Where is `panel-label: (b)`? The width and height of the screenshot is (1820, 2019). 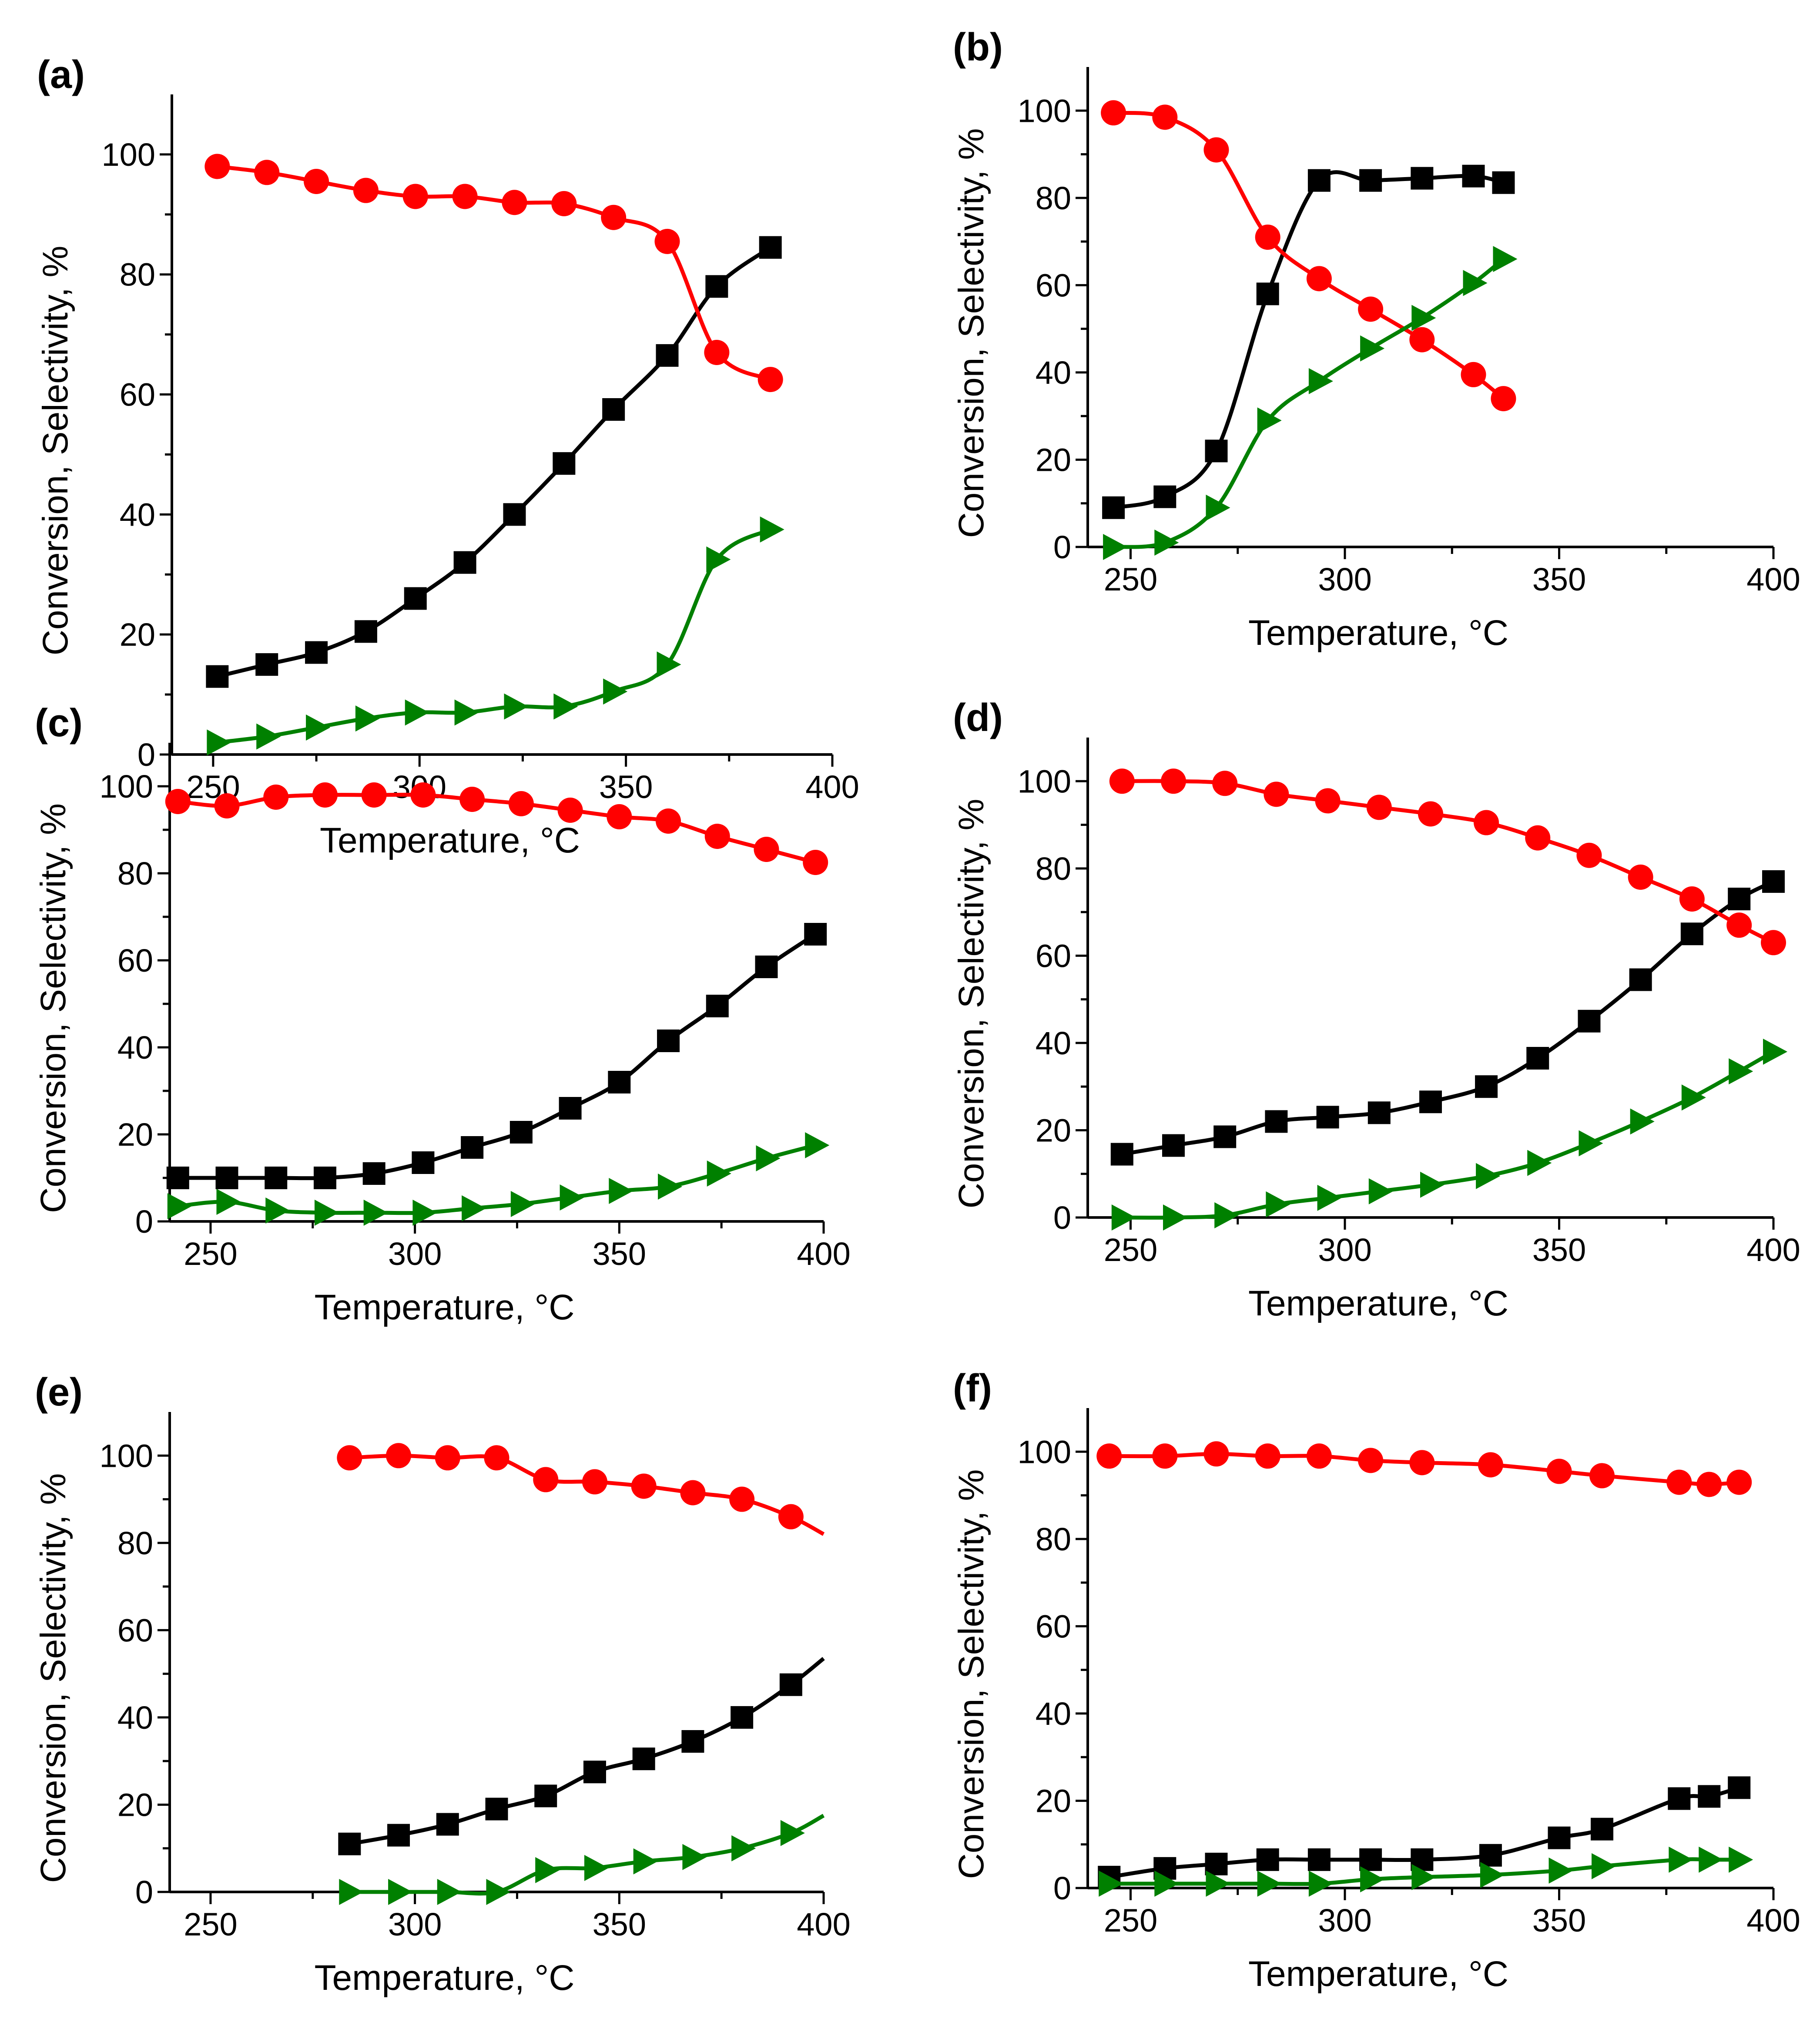
panel-label: (b) is located at coordinates (978, 47).